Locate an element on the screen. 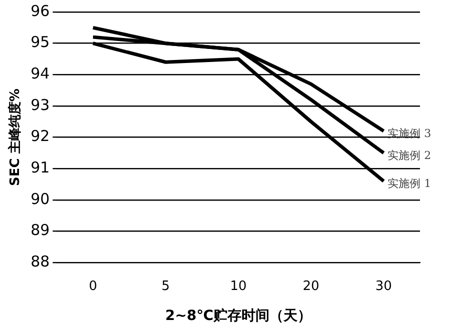  x-tick-label: 10 is located at coordinates (238, 286).